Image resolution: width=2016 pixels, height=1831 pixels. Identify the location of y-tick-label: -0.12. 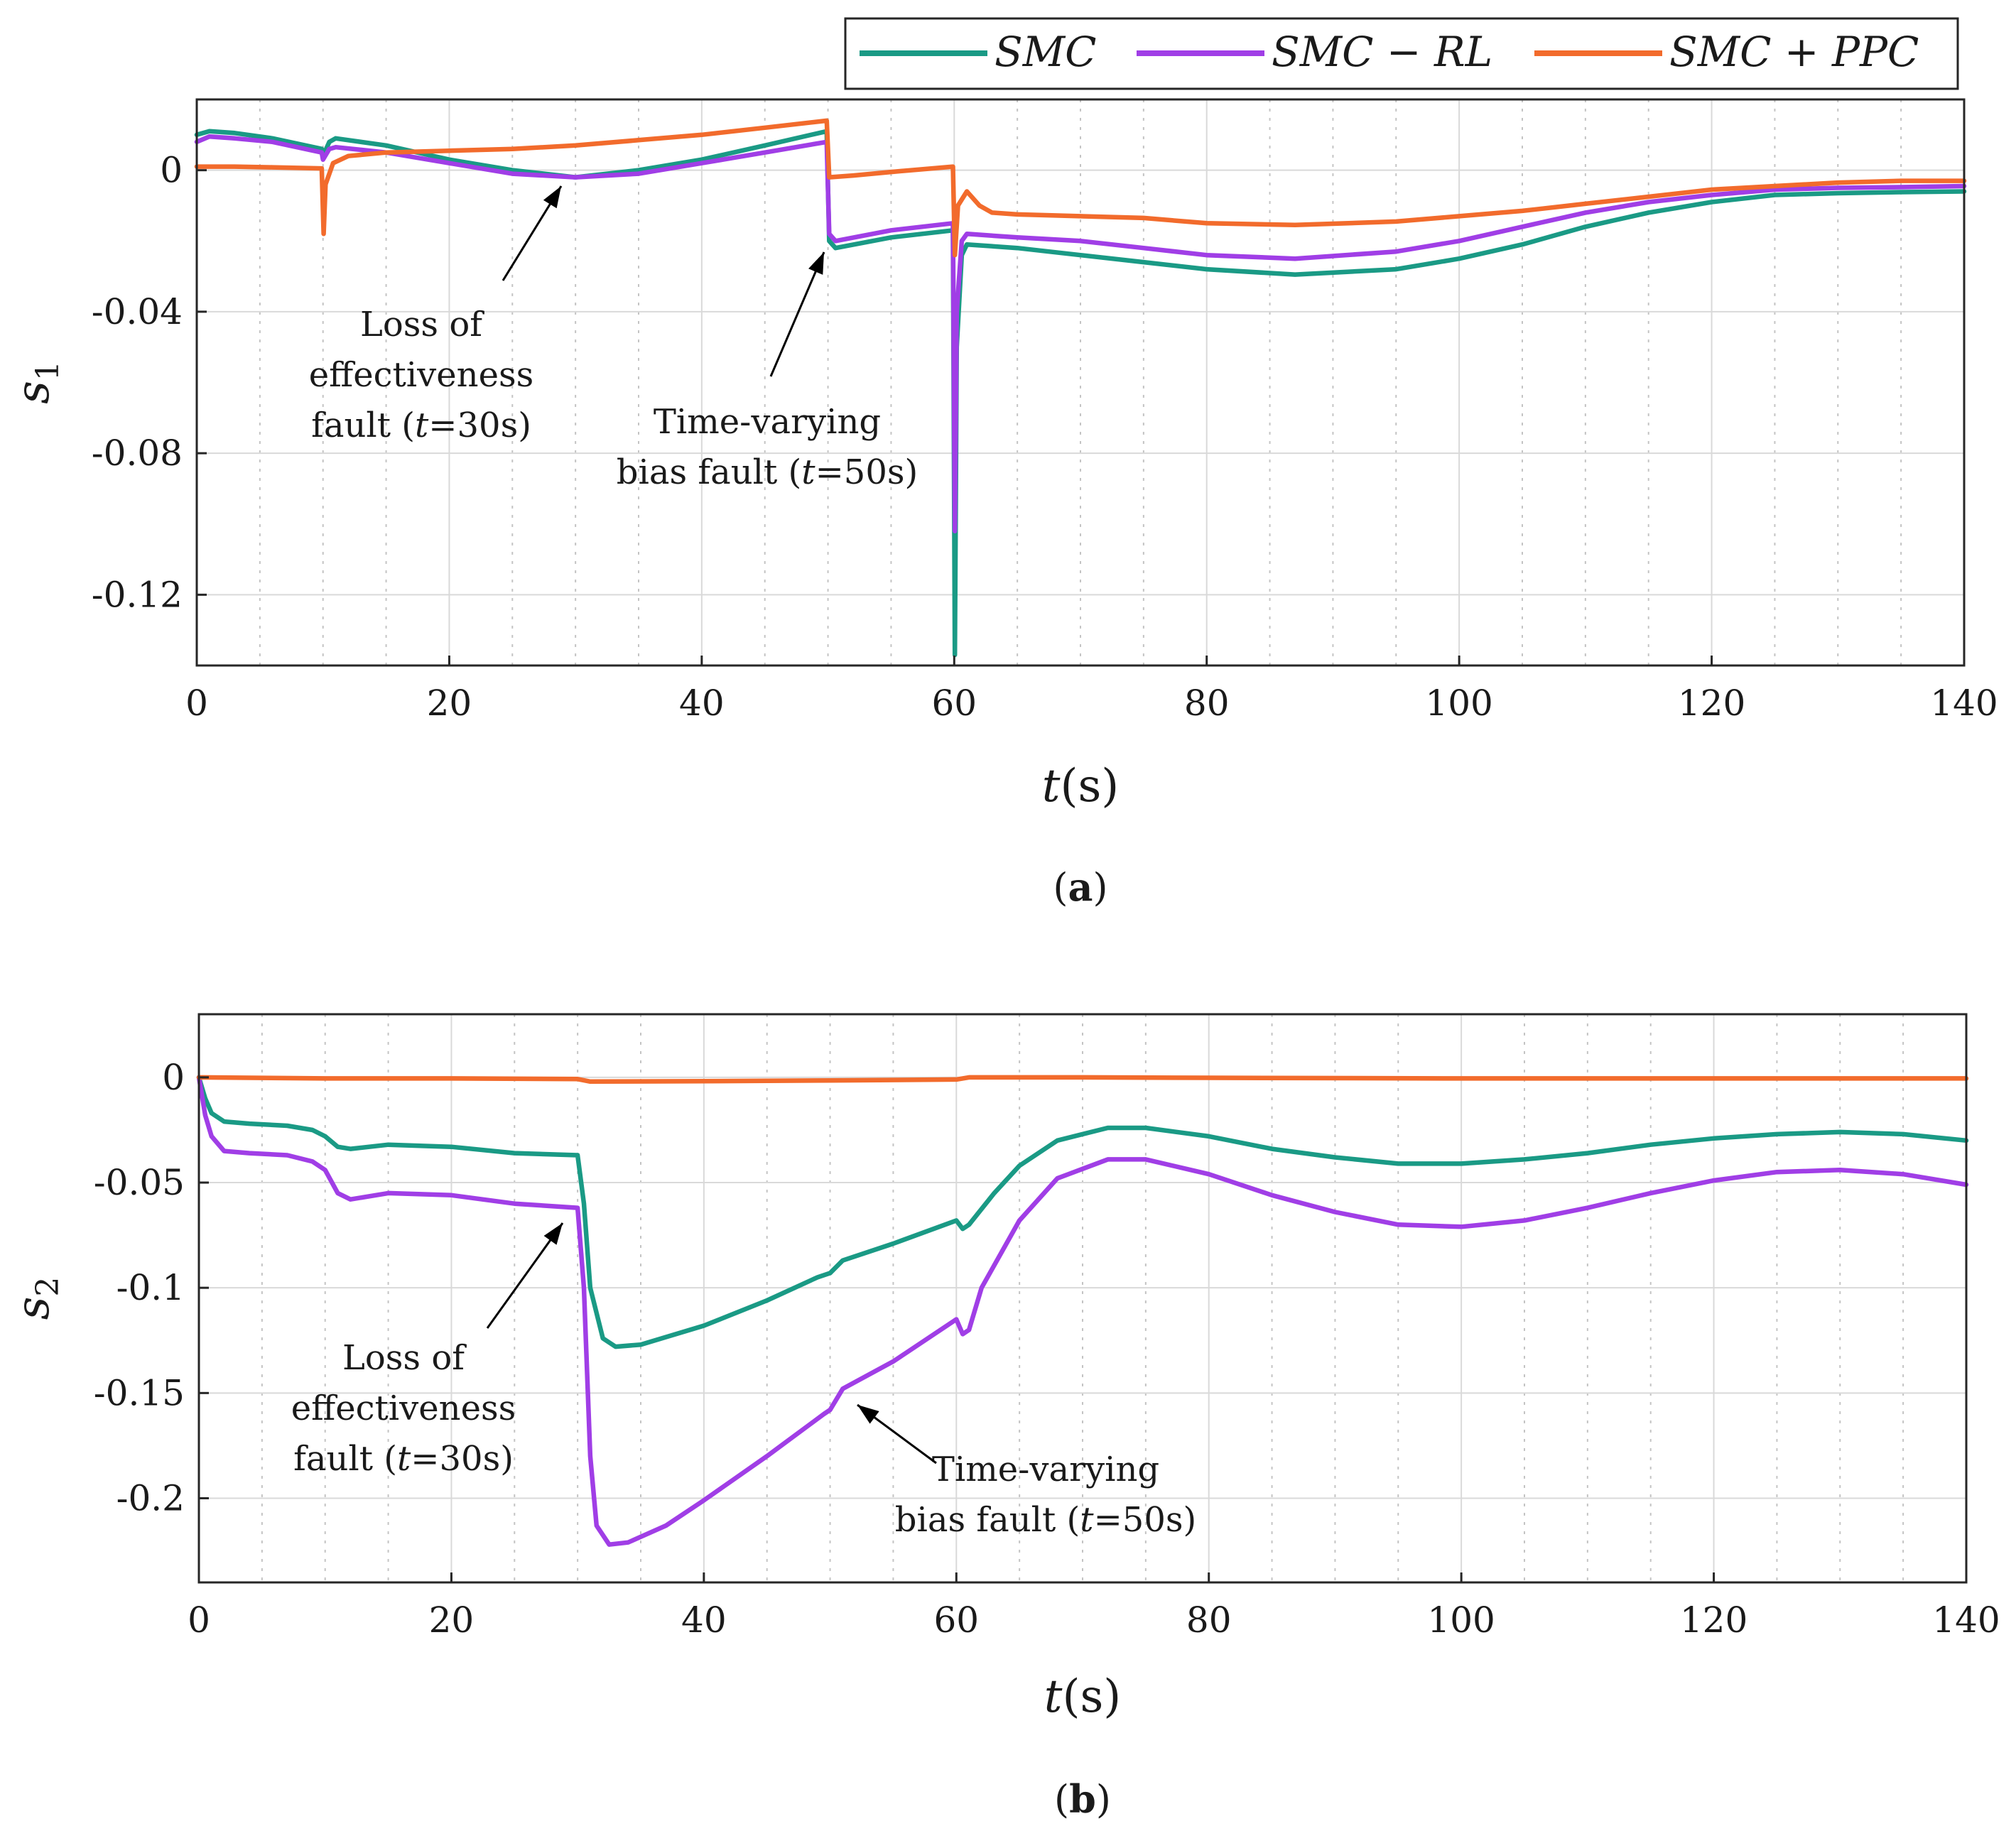
(138, 594).